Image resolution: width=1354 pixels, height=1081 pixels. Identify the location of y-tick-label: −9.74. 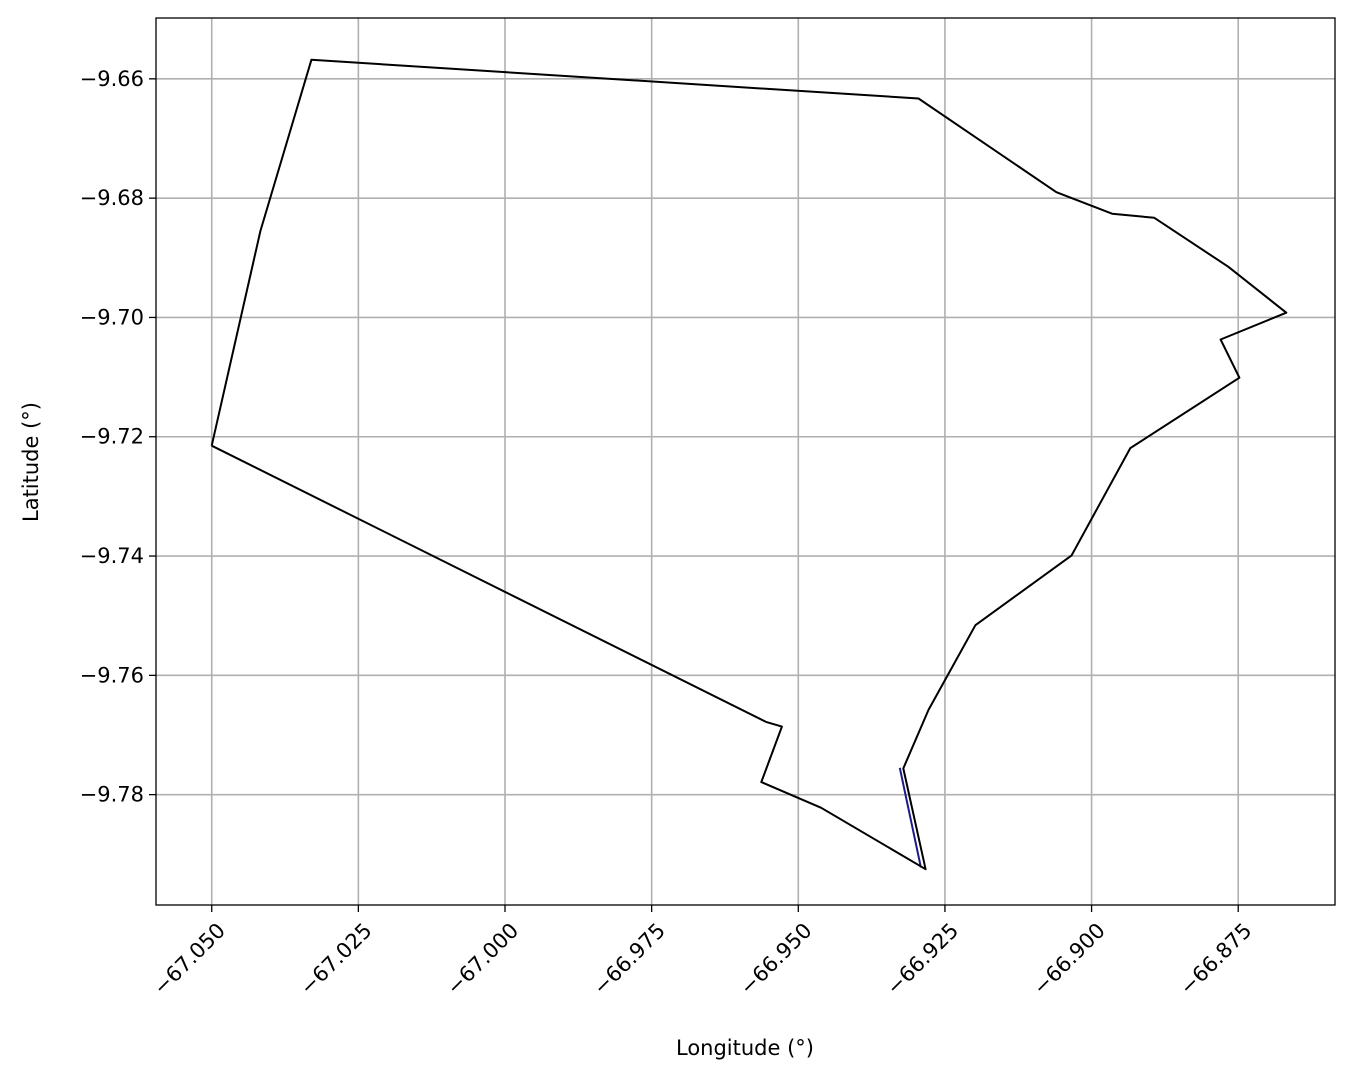
(112, 556).